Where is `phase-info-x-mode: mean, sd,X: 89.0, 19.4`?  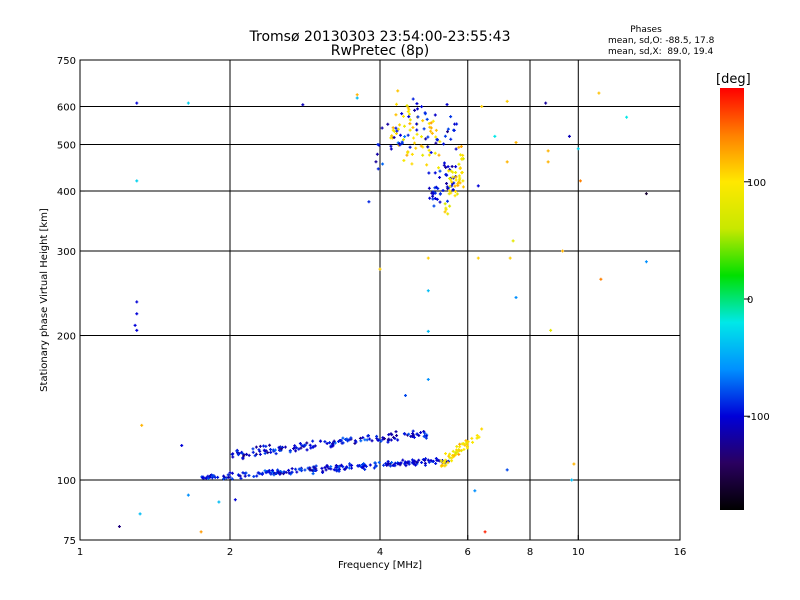
phase-info-x-mode: mean, sd,X: 89.0, 19.4 is located at coordinates (661, 52).